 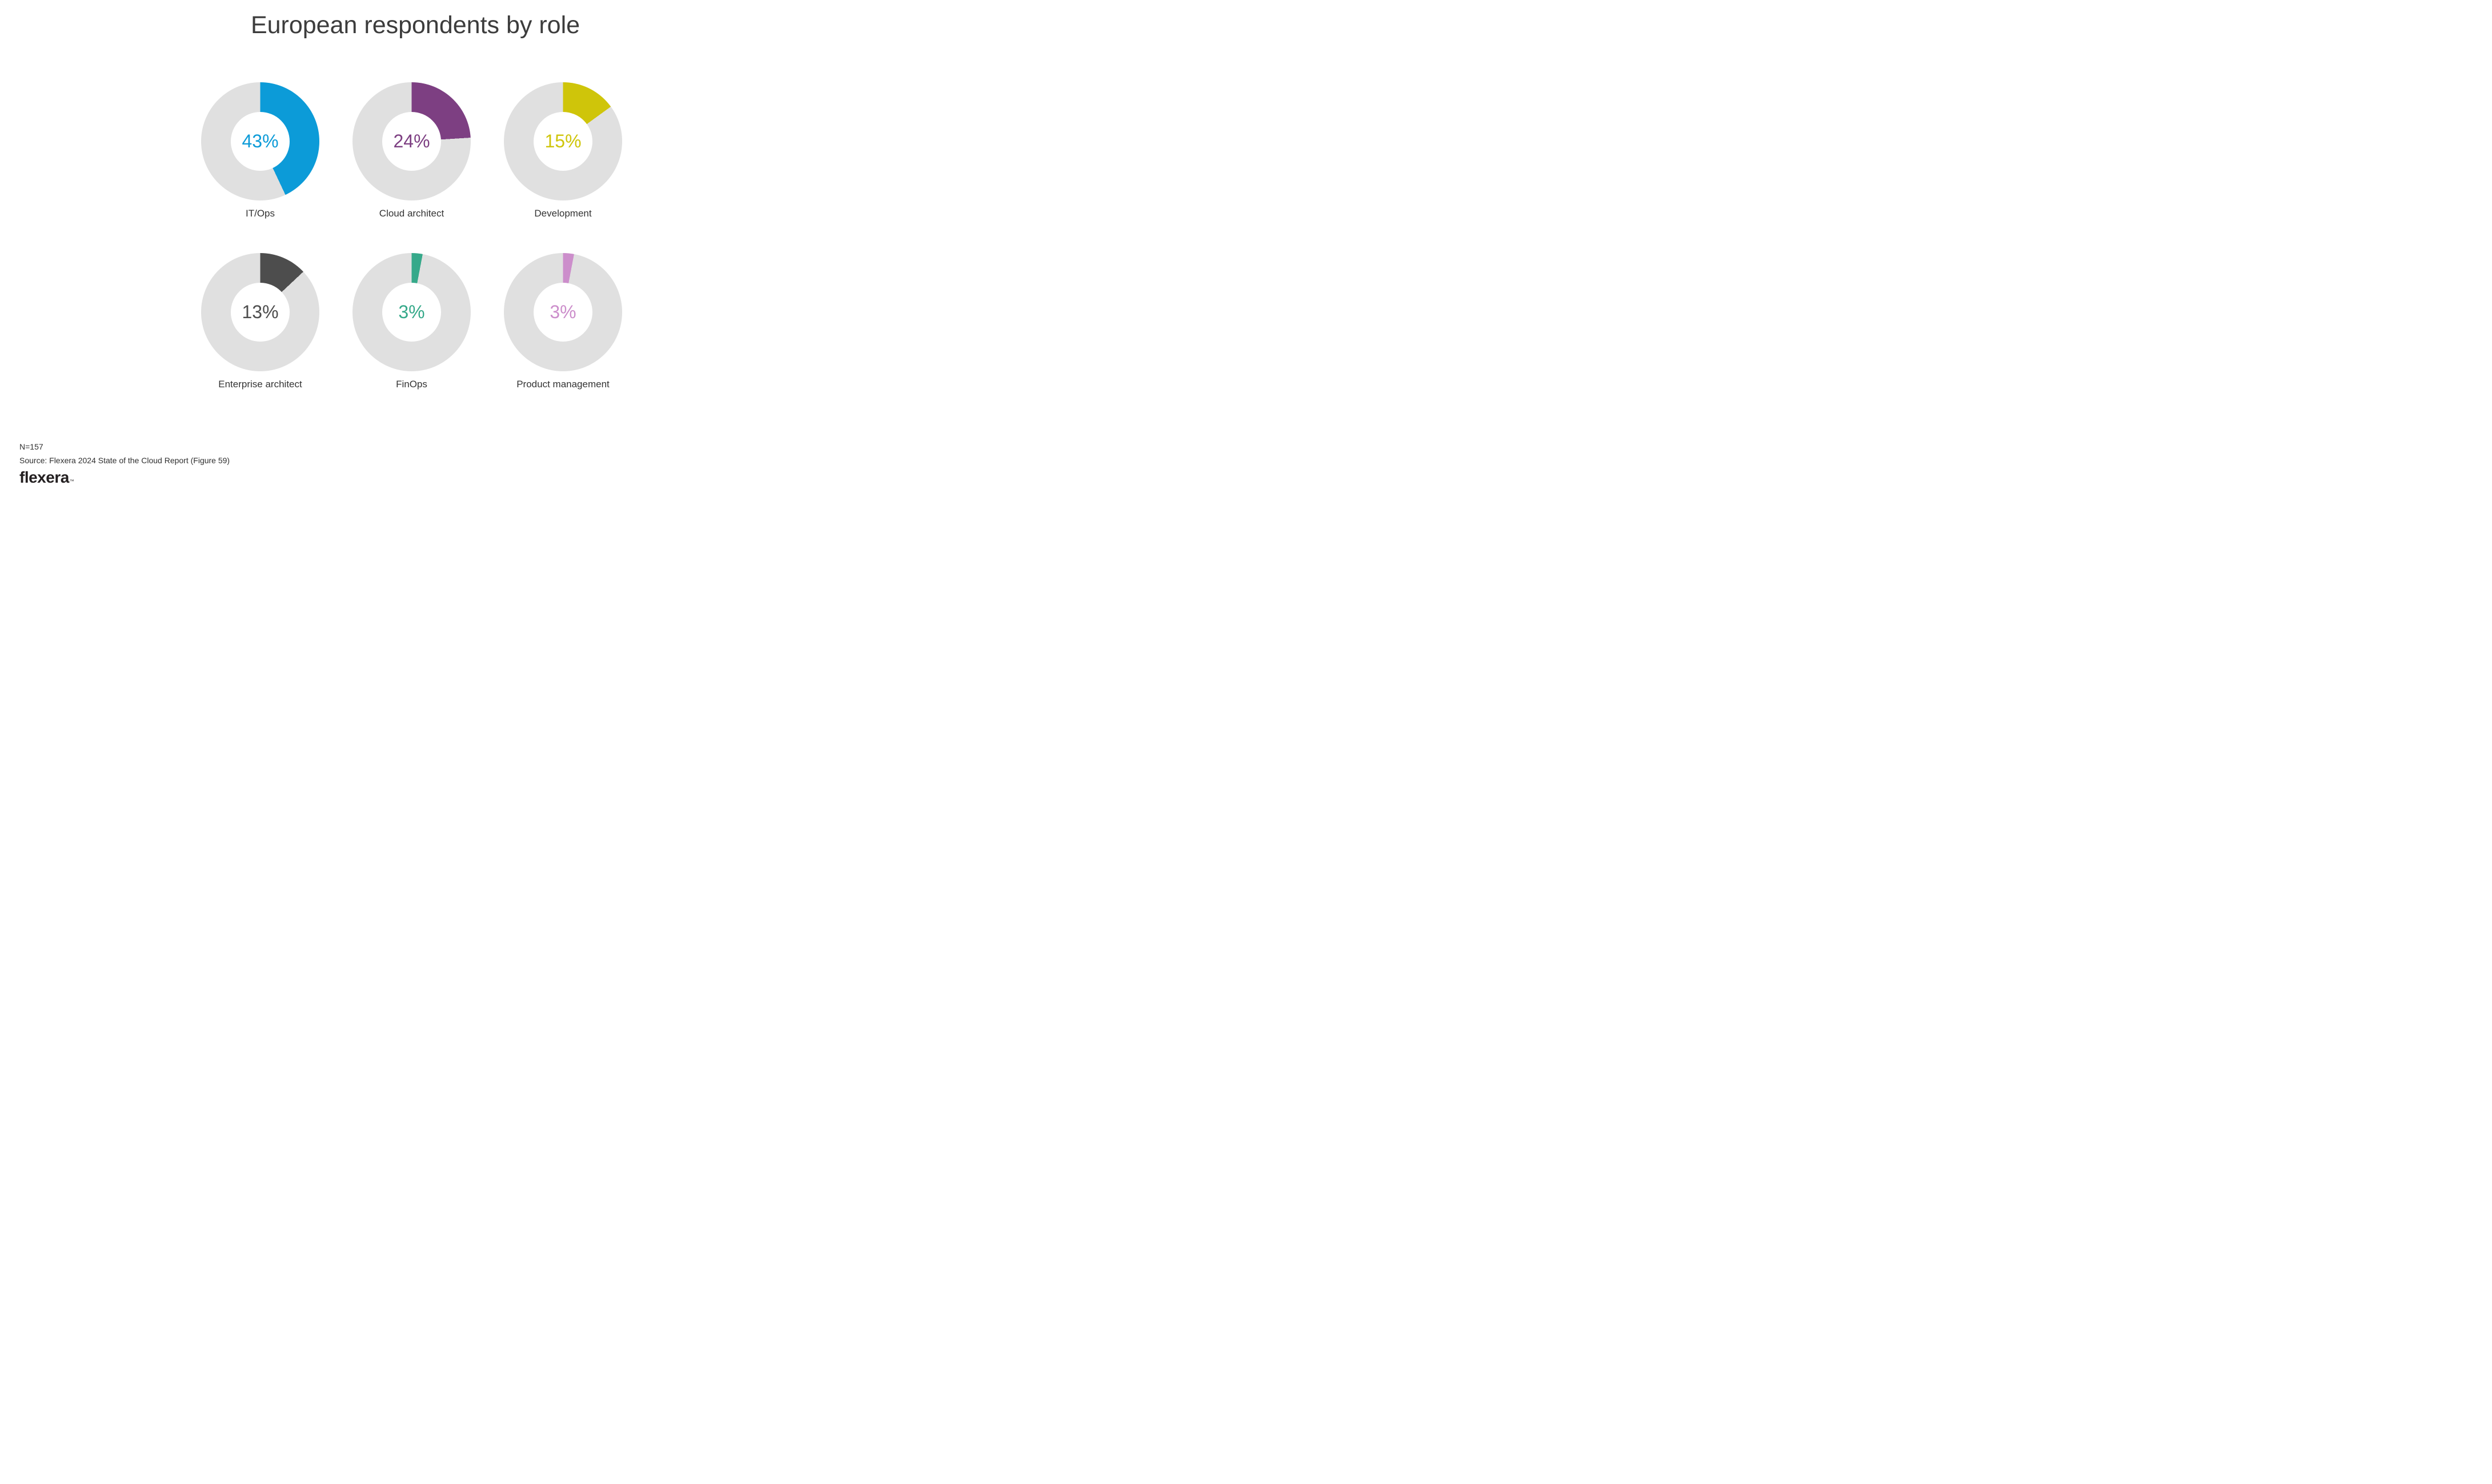 I want to click on percentage-label: 13%, so click(x=260, y=312).